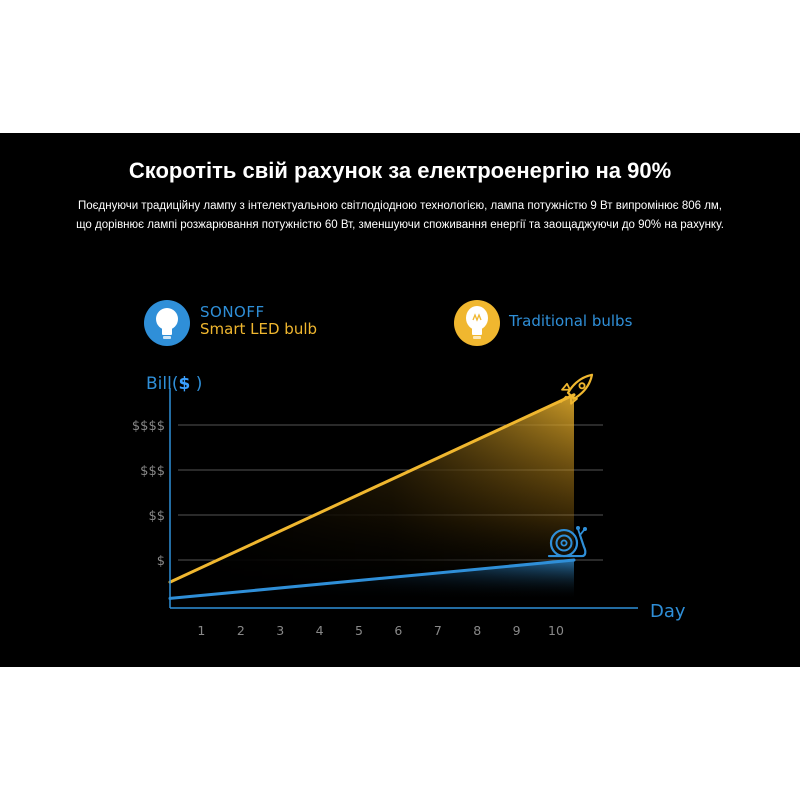 The image size is (800, 800). I want to click on x-tick-label: 1, so click(201, 630).